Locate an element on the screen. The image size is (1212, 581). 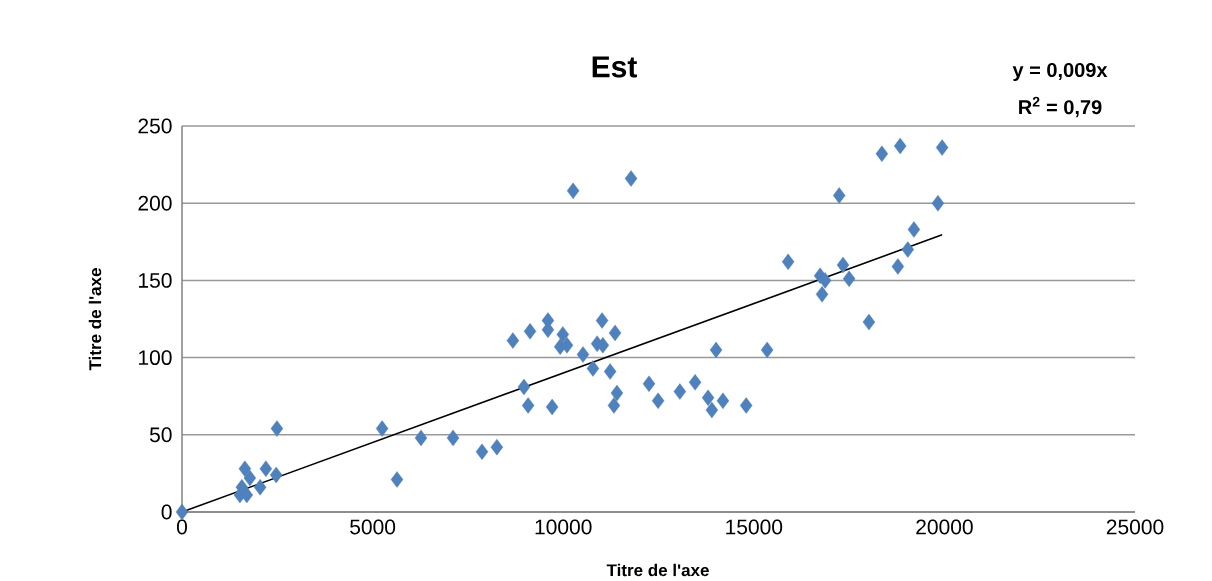
y-tick-label: 200 is located at coordinates (155, 203).